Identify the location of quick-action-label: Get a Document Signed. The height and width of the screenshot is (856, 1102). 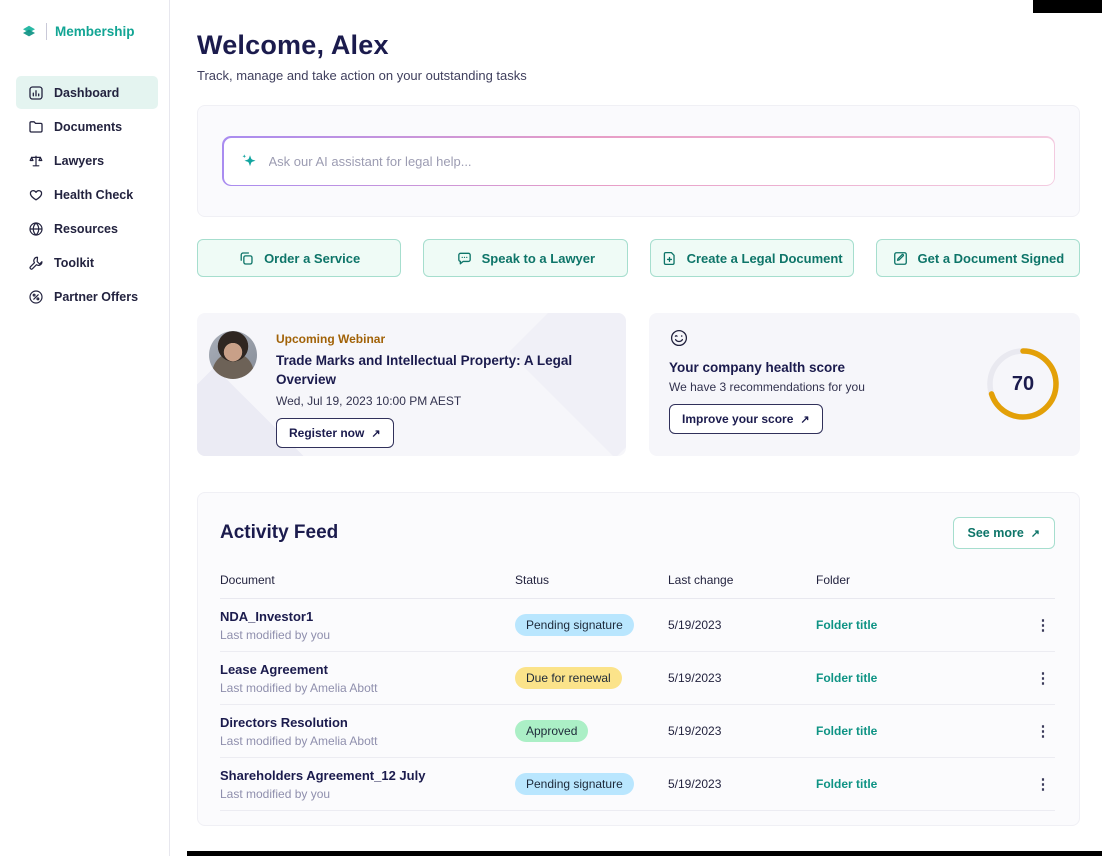
(991, 258).